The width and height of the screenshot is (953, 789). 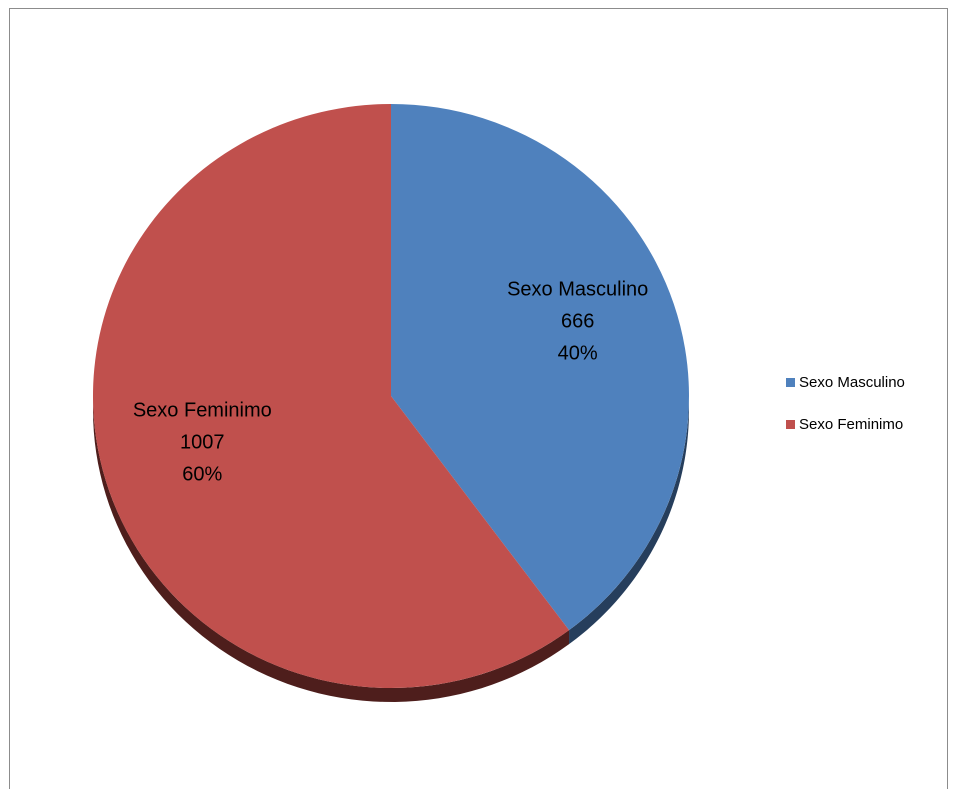 What do you see at coordinates (629, 520) in the screenshot?
I see `pie-side-sexo-masculino` at bounding box center [629, 520].